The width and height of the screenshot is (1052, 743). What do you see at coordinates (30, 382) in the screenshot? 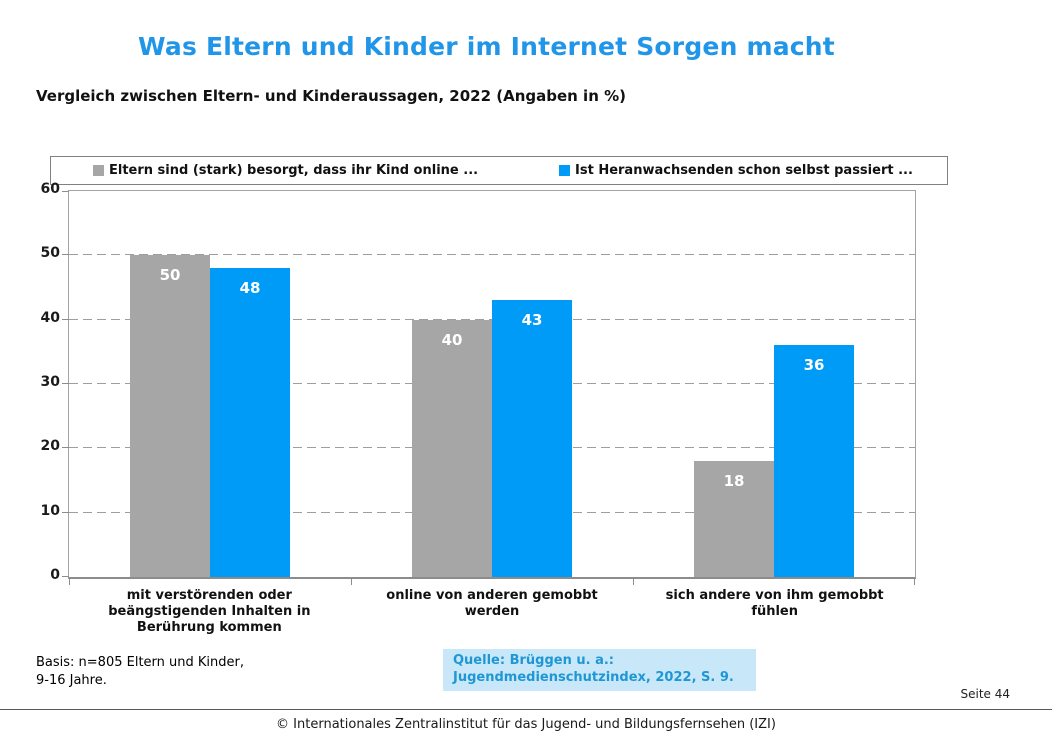
I see `y-axis-labels: 0 10 20 30 40 50 60` at bounding box center [30, 382].